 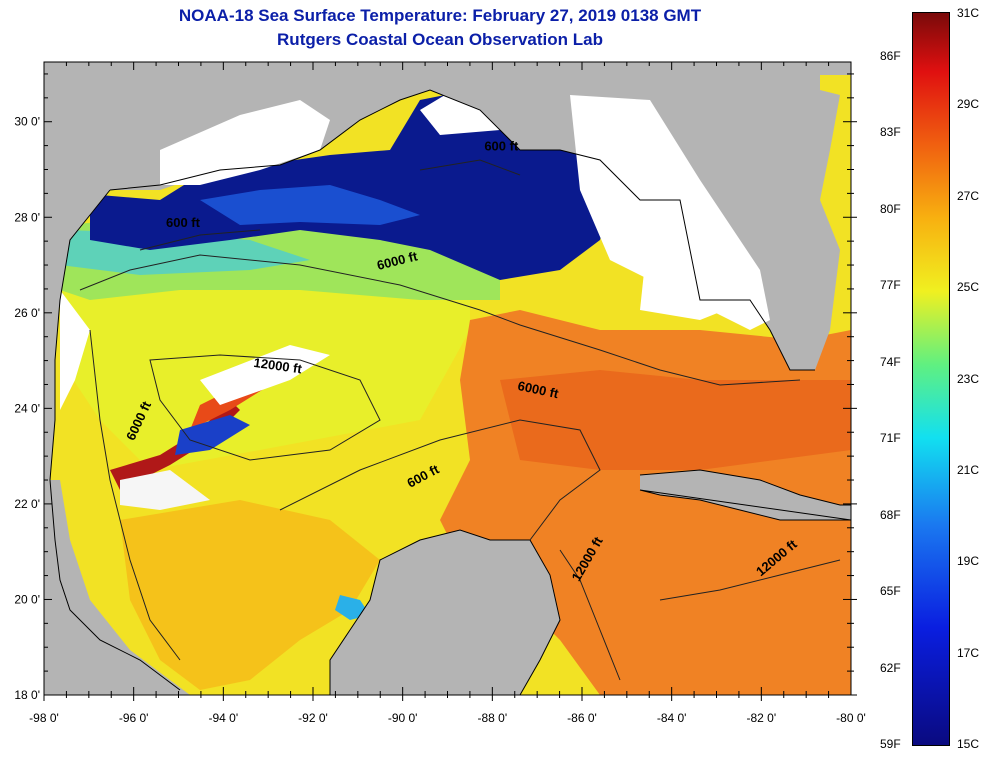 What do you see at coordinates (440, 320) in the screenshot?
I see `contour-6000ft` at bounding box center [440, 320].